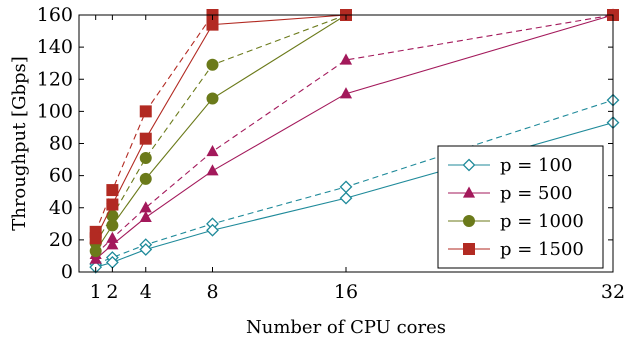  Describe the element at coordinates (61, 176) in the screenshot. I see `y-tick-label: 60` at that location.